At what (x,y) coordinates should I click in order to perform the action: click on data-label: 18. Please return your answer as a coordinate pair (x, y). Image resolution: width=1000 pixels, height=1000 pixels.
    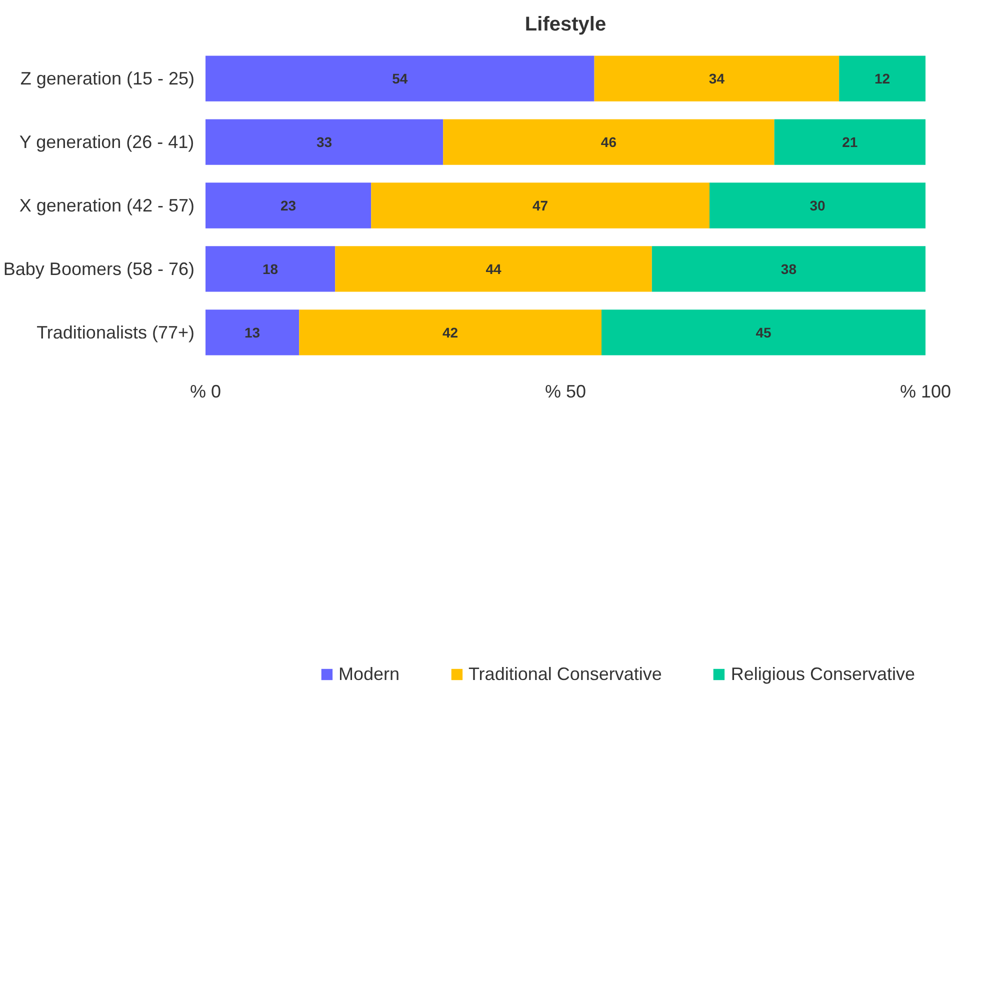
    Looking at the image, I should click on (270, 268).